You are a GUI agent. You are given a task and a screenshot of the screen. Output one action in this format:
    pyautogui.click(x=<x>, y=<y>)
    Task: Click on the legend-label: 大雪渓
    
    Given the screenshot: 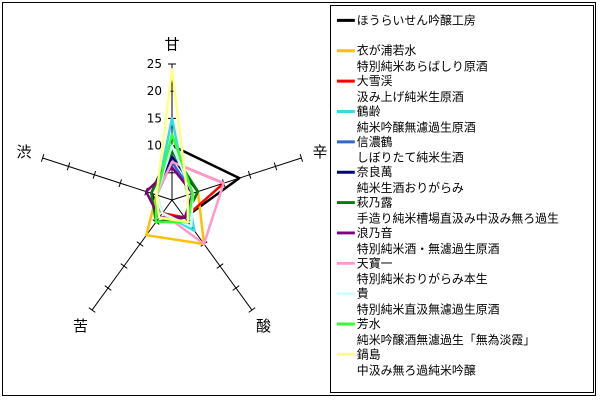 What is the action you would take?
    pyautogui.click(x=375, y=81)
    